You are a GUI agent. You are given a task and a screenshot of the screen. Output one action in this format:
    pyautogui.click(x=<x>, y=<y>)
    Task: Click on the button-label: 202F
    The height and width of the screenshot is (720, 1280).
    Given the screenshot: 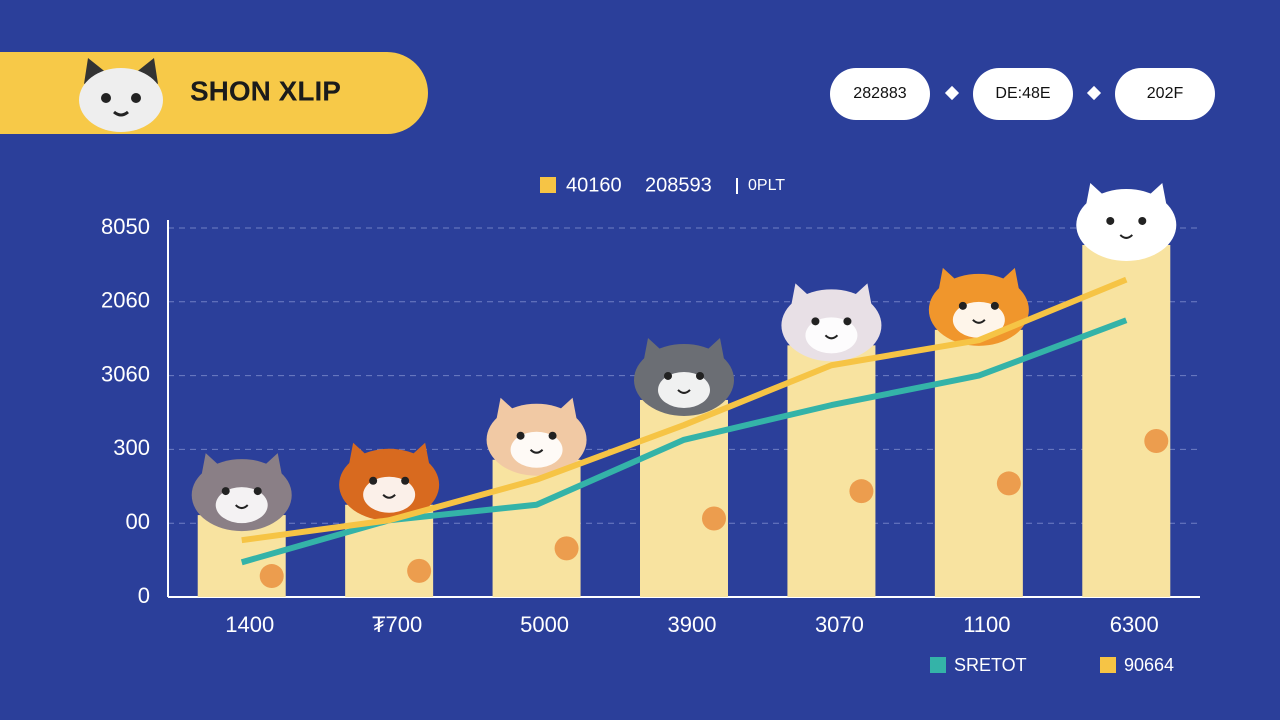 What is the action you would take?
    pyautogui.click(x=1165, y=93)
    